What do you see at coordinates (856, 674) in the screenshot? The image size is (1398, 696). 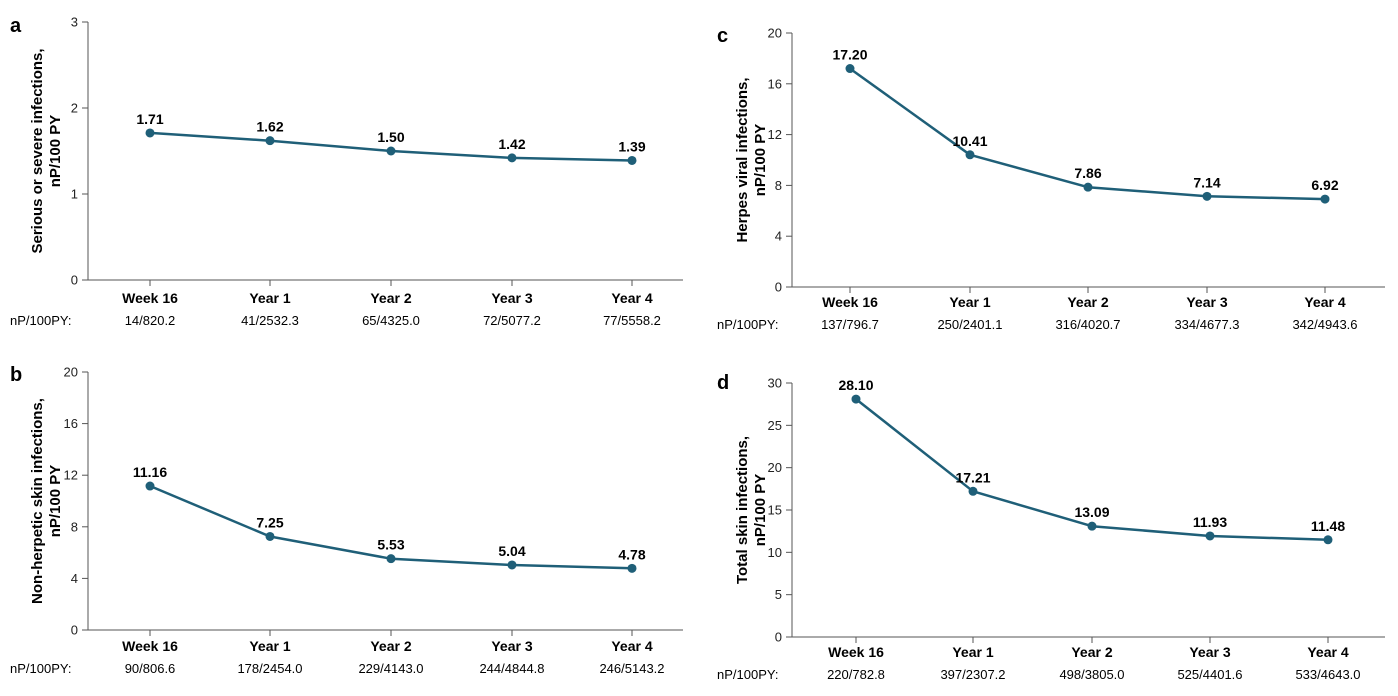 I see `row-value: 220/782.8` at bounding box center [856, 674].